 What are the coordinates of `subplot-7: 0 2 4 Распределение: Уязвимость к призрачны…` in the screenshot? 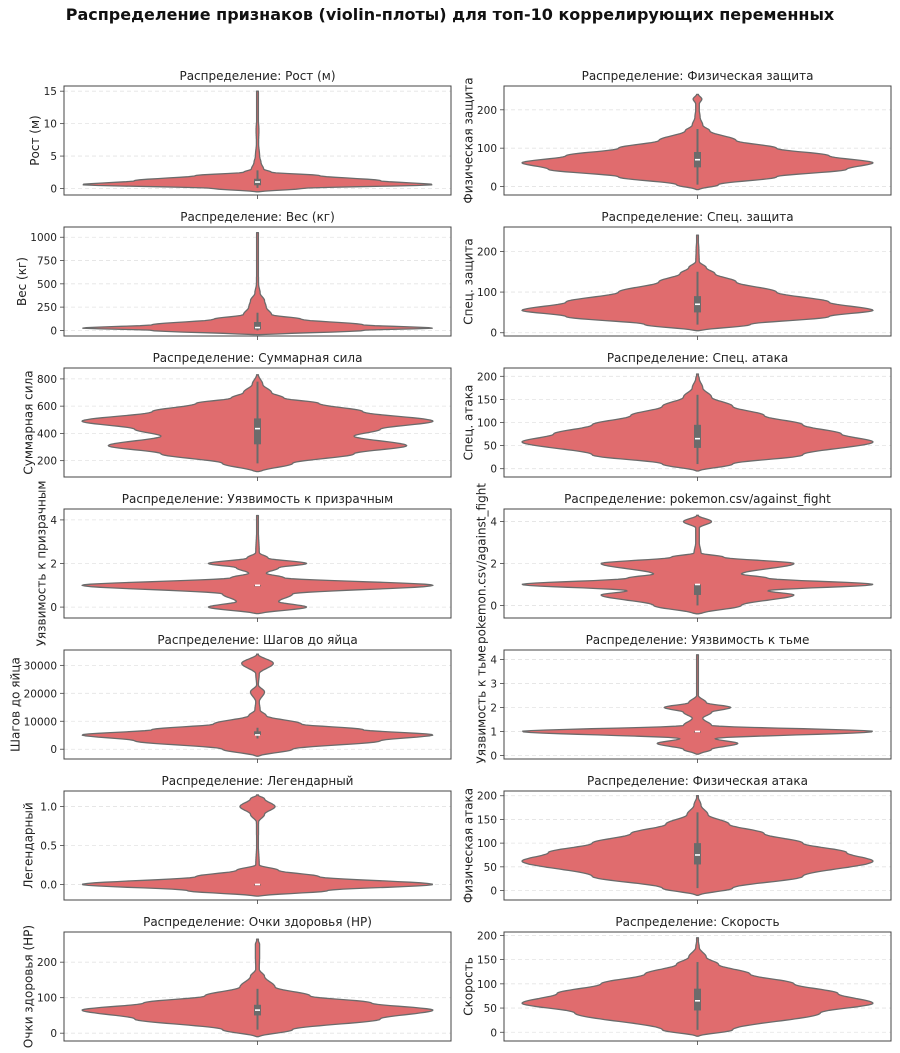 It's located at (243, 564).